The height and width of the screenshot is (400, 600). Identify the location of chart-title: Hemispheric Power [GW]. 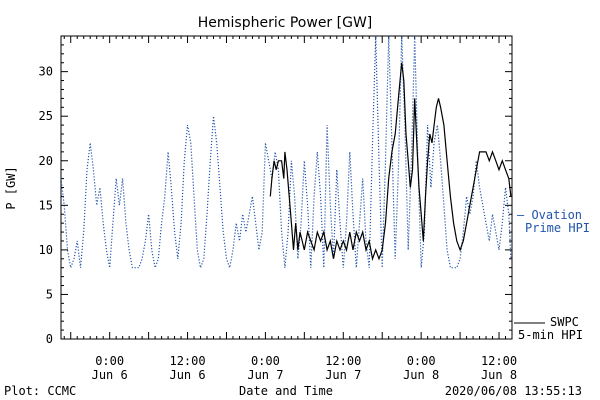
(285, 23).